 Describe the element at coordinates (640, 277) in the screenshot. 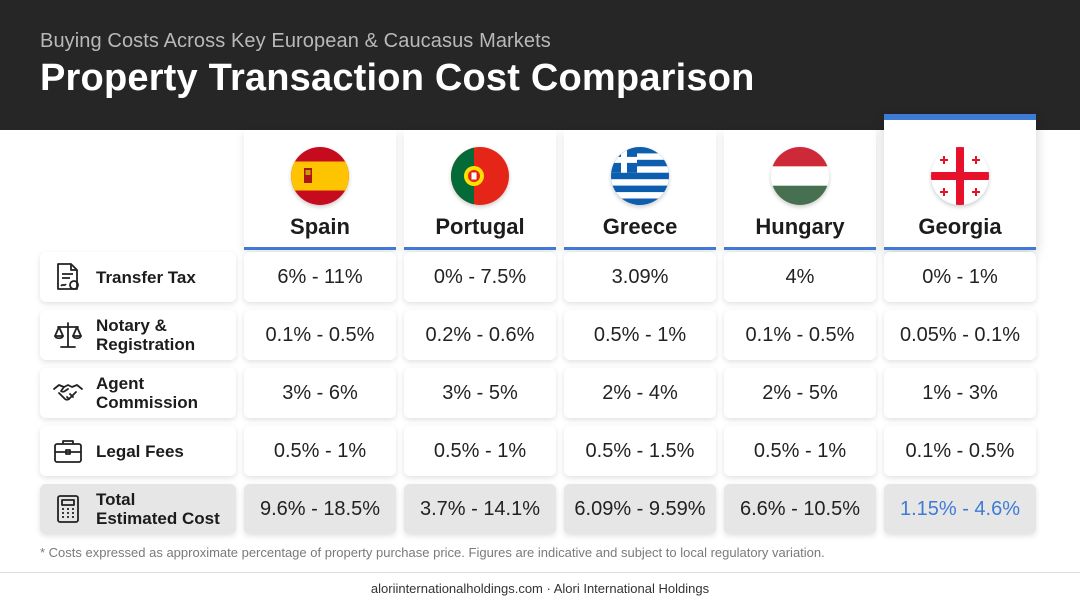

I see `cell-transfer-tax-greece: 3.09%` at that location.